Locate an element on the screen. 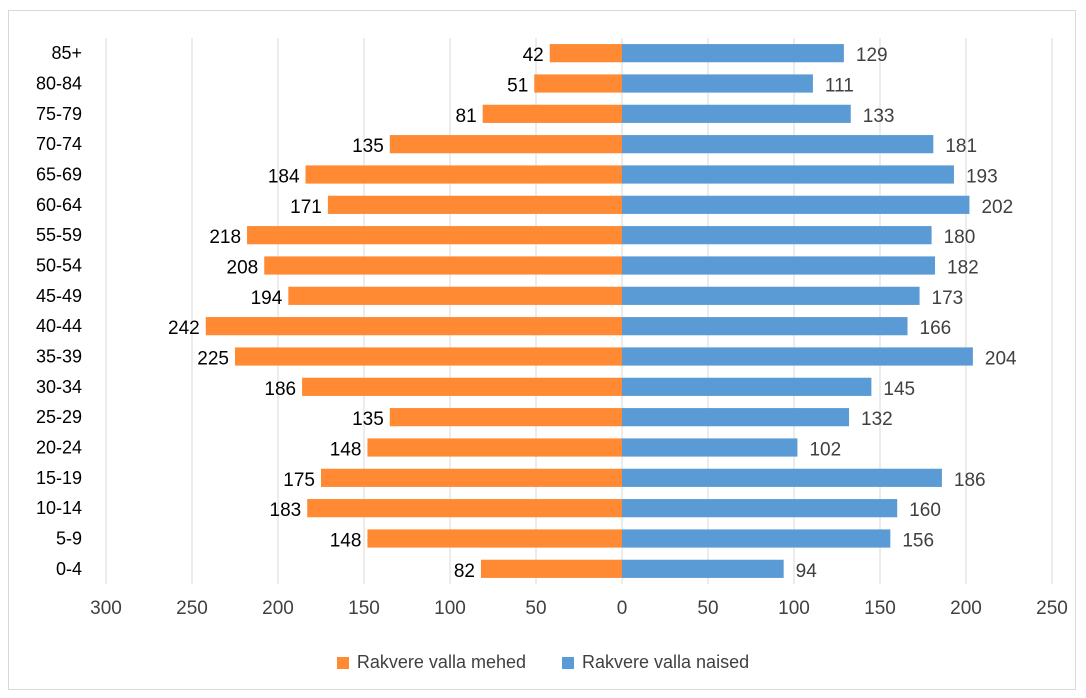 This screenshot has width=1086, height=698. category-label: 35-39 is located at coordinates (59, 357).